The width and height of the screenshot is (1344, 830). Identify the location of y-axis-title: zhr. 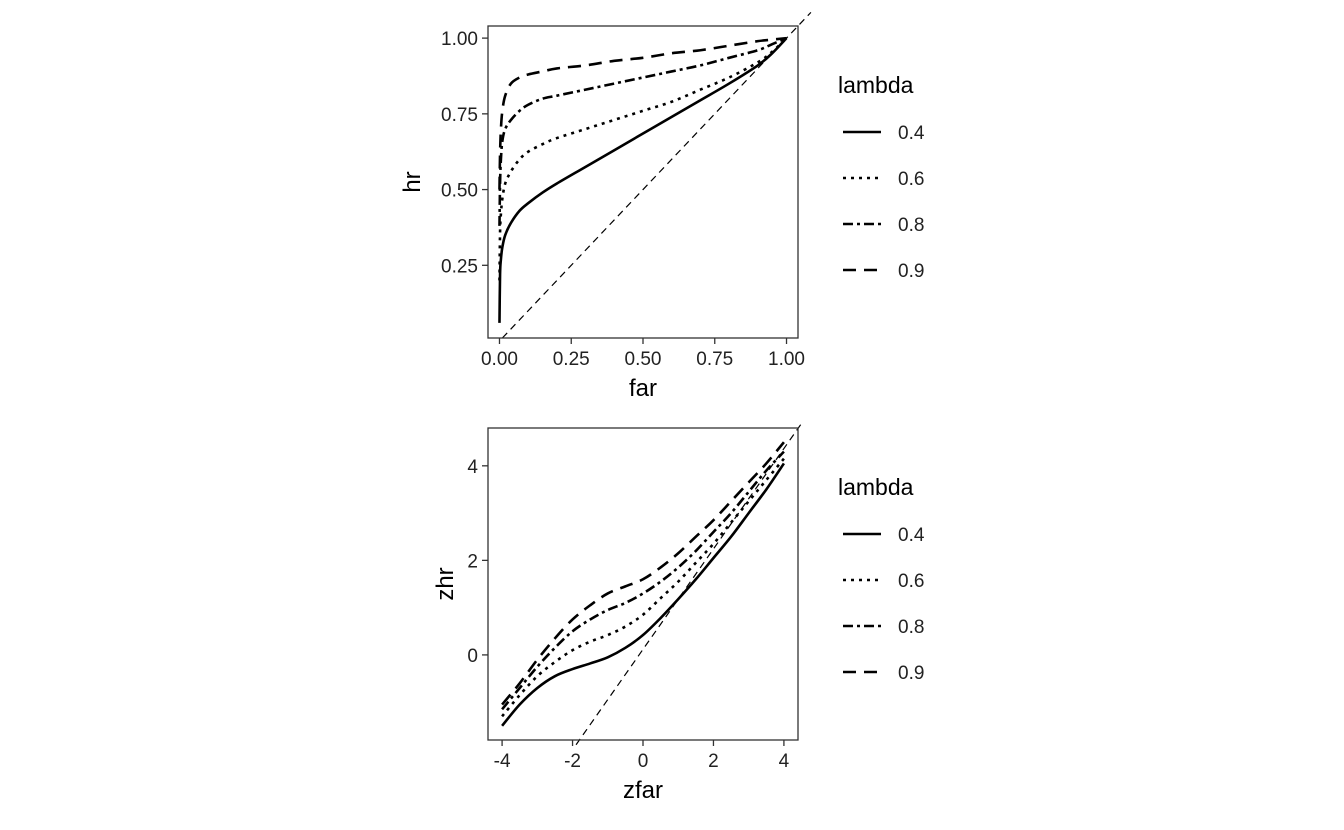
(445, 583).